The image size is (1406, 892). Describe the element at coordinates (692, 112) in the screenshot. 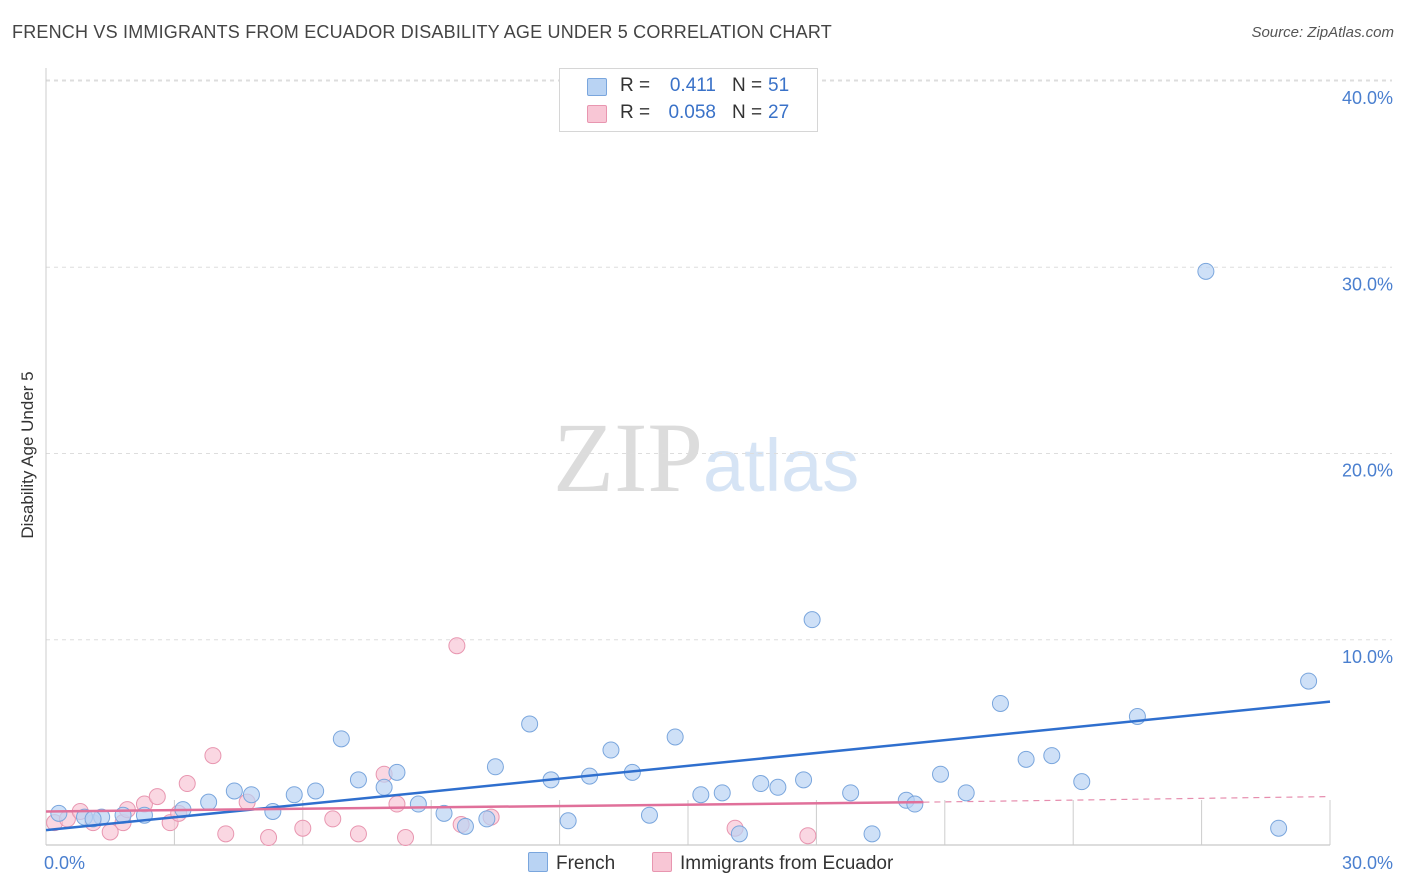

I see `legend-r-value: 0.058` at that location.